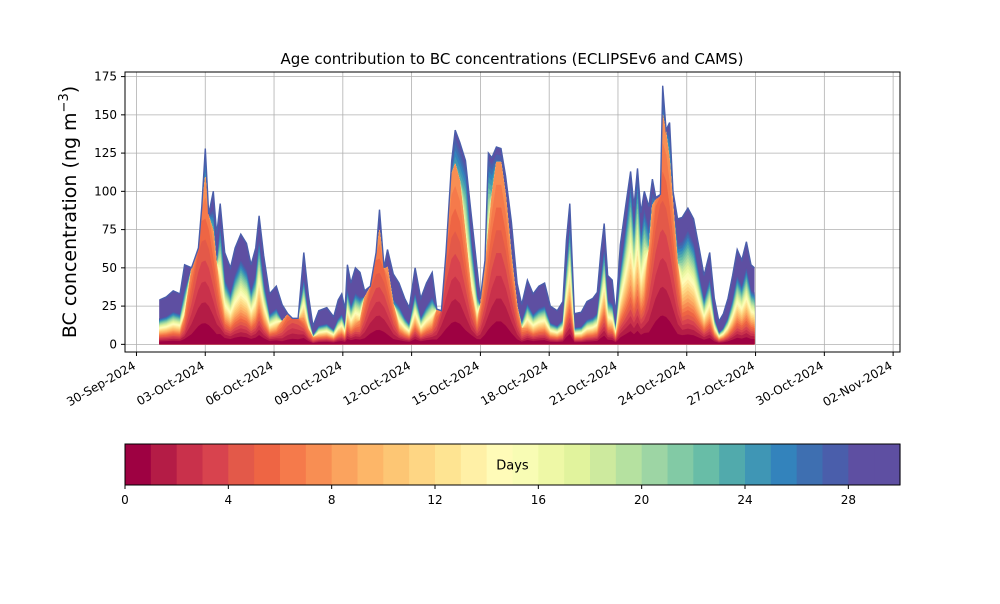 The height and width of the screenshot is (604, 1000). I want to click on colorbar-tick-label: 12, so click(434, 500).